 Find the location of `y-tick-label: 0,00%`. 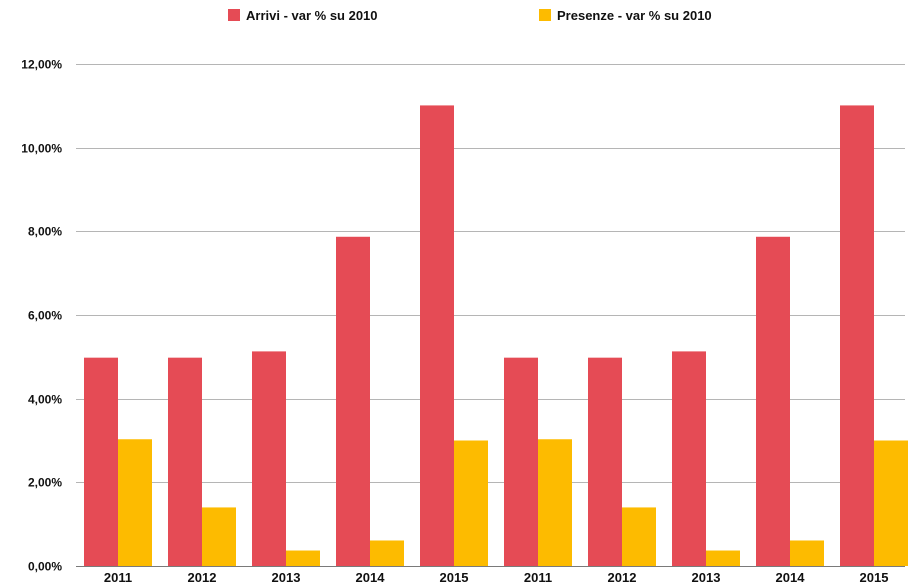

y-tick-label: 0,00% is located at coordinates (45, 567).